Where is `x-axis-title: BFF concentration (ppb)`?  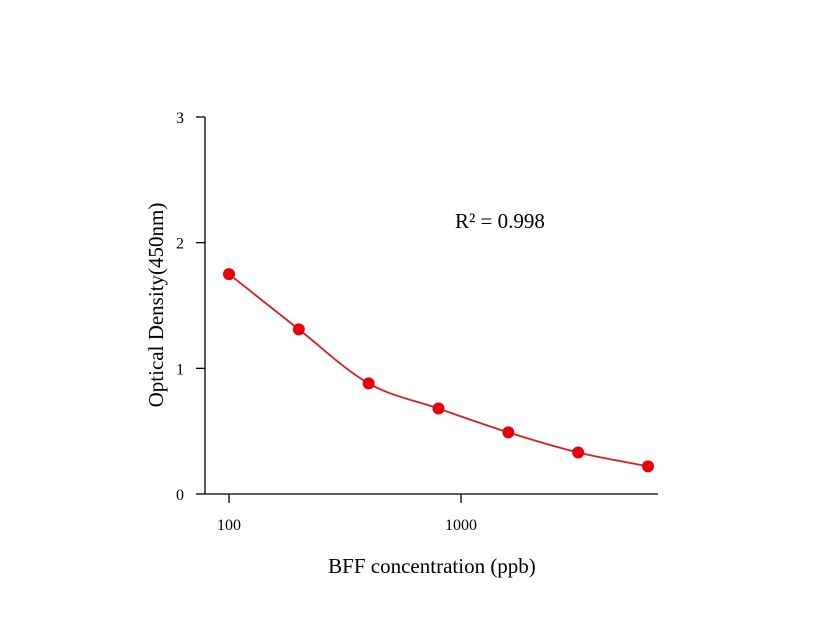 x-axis-title: BFF concentration (ppb) is located at coordinates (432, 566).